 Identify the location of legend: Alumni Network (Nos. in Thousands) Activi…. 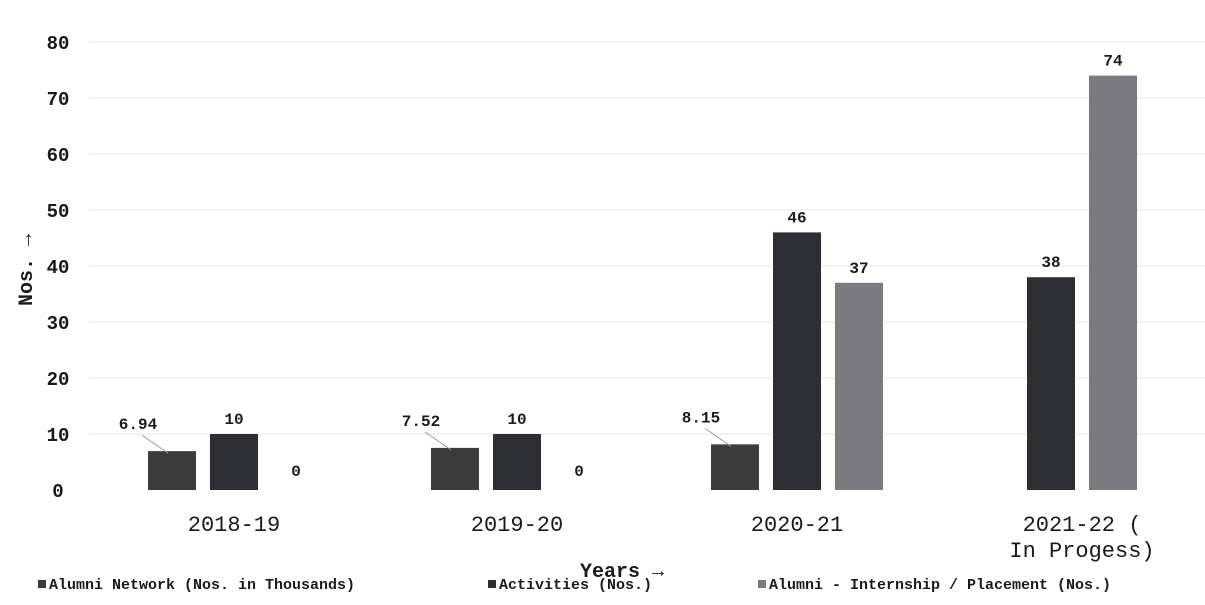
(574, 585).